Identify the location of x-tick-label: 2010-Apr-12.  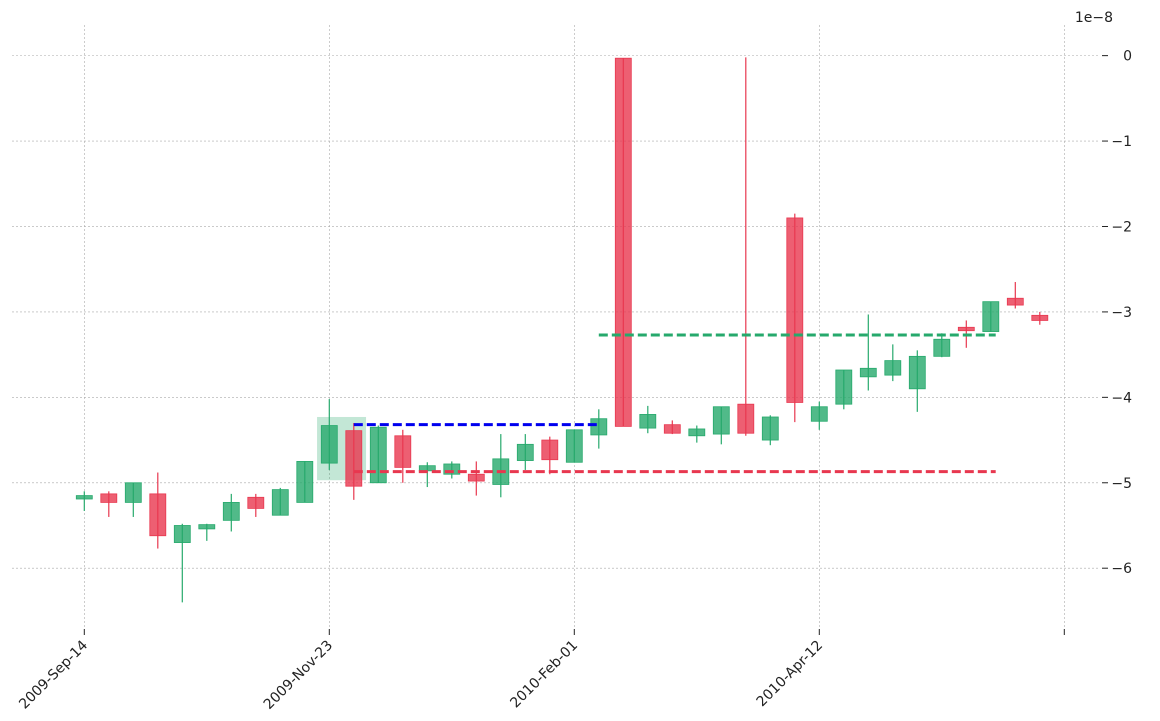
(790, 674).